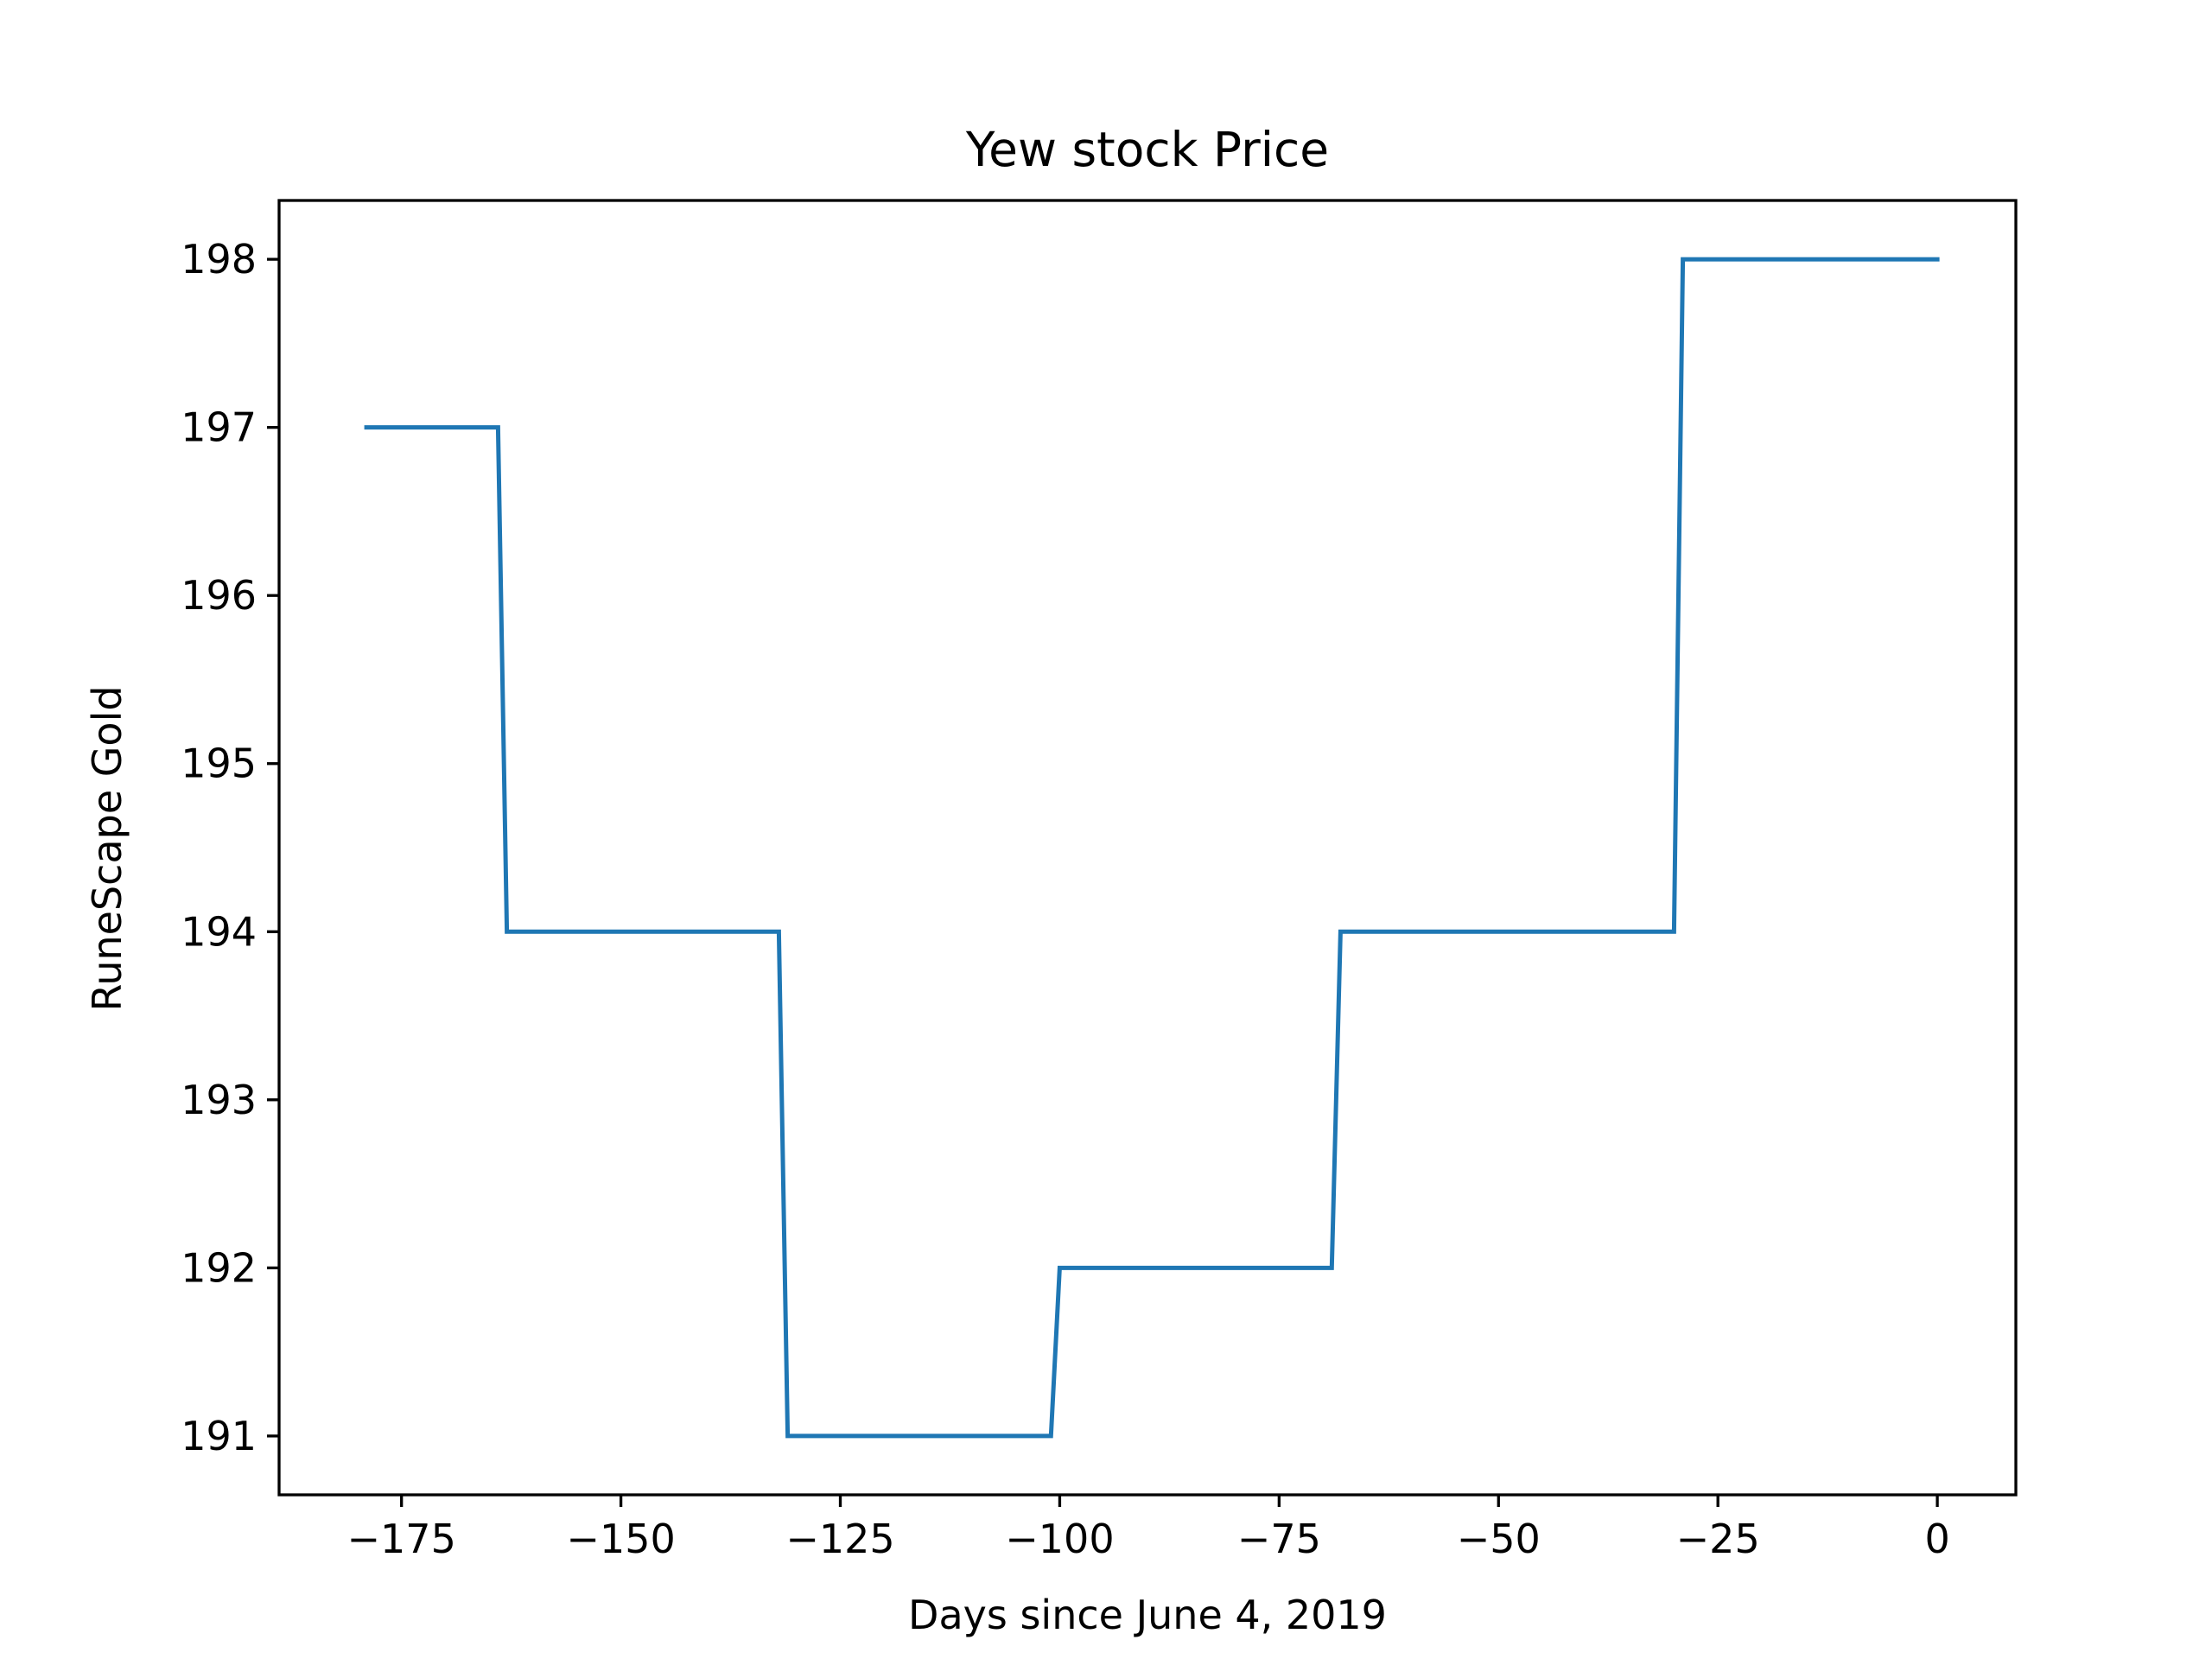 The height and width of the screenshot is (1659, 2212). Describe the element at coordinates (1147, 1615) in the screenshot. I see `x-axis-title: Days since June 4, 2019` at that location.